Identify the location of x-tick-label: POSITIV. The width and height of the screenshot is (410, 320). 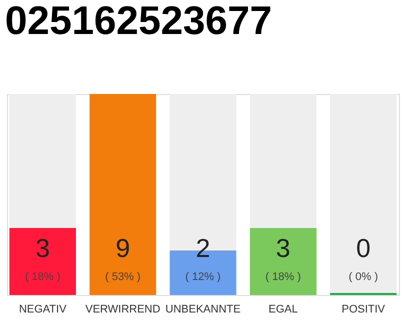
(364, 310).